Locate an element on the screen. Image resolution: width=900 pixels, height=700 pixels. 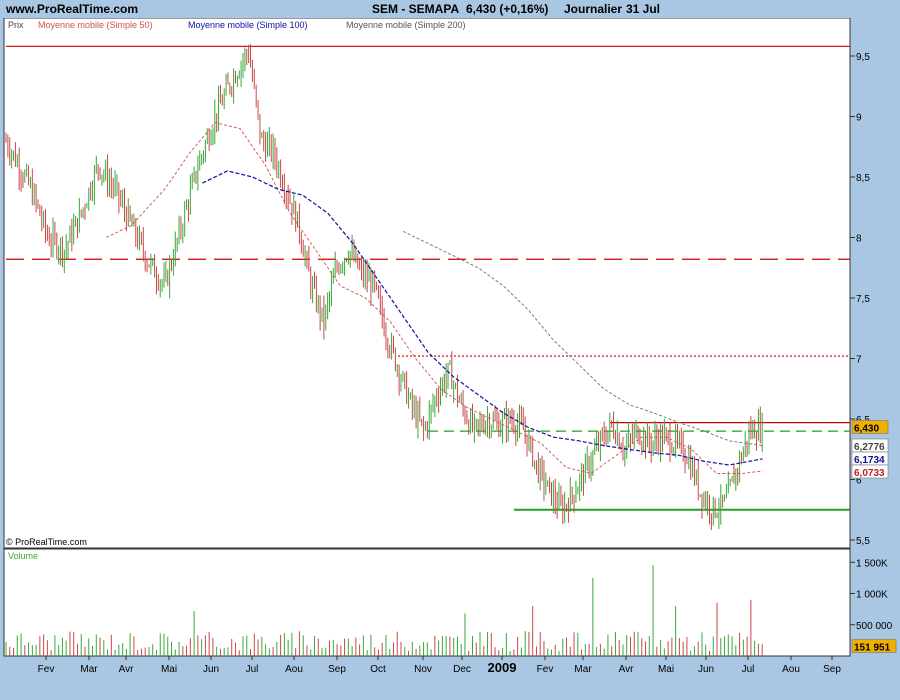
volume-last-label: 151 951 is located at coordinates (872, 648).